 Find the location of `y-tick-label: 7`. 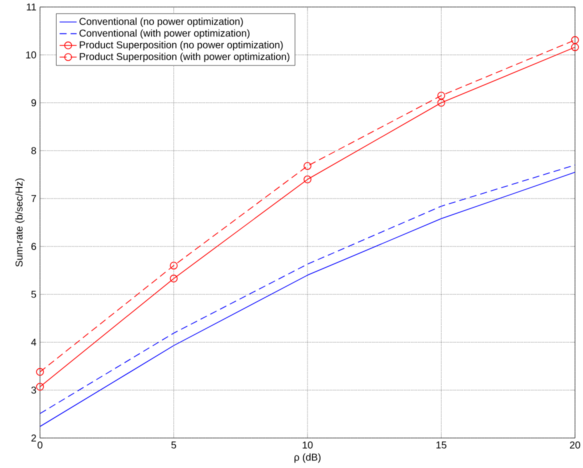

y-tick-label: 7 is located at coordinates (33, 198).